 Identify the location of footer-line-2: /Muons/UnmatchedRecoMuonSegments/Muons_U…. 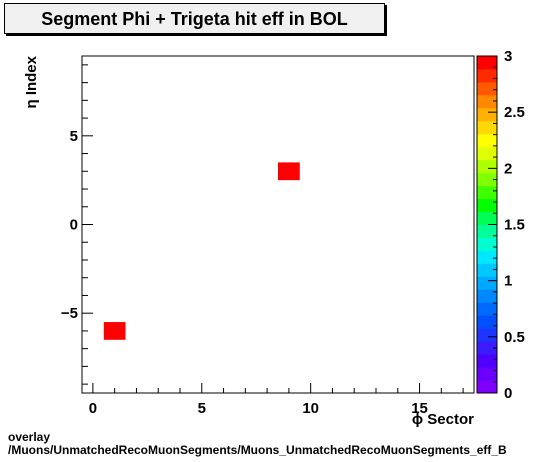
(257, 450).